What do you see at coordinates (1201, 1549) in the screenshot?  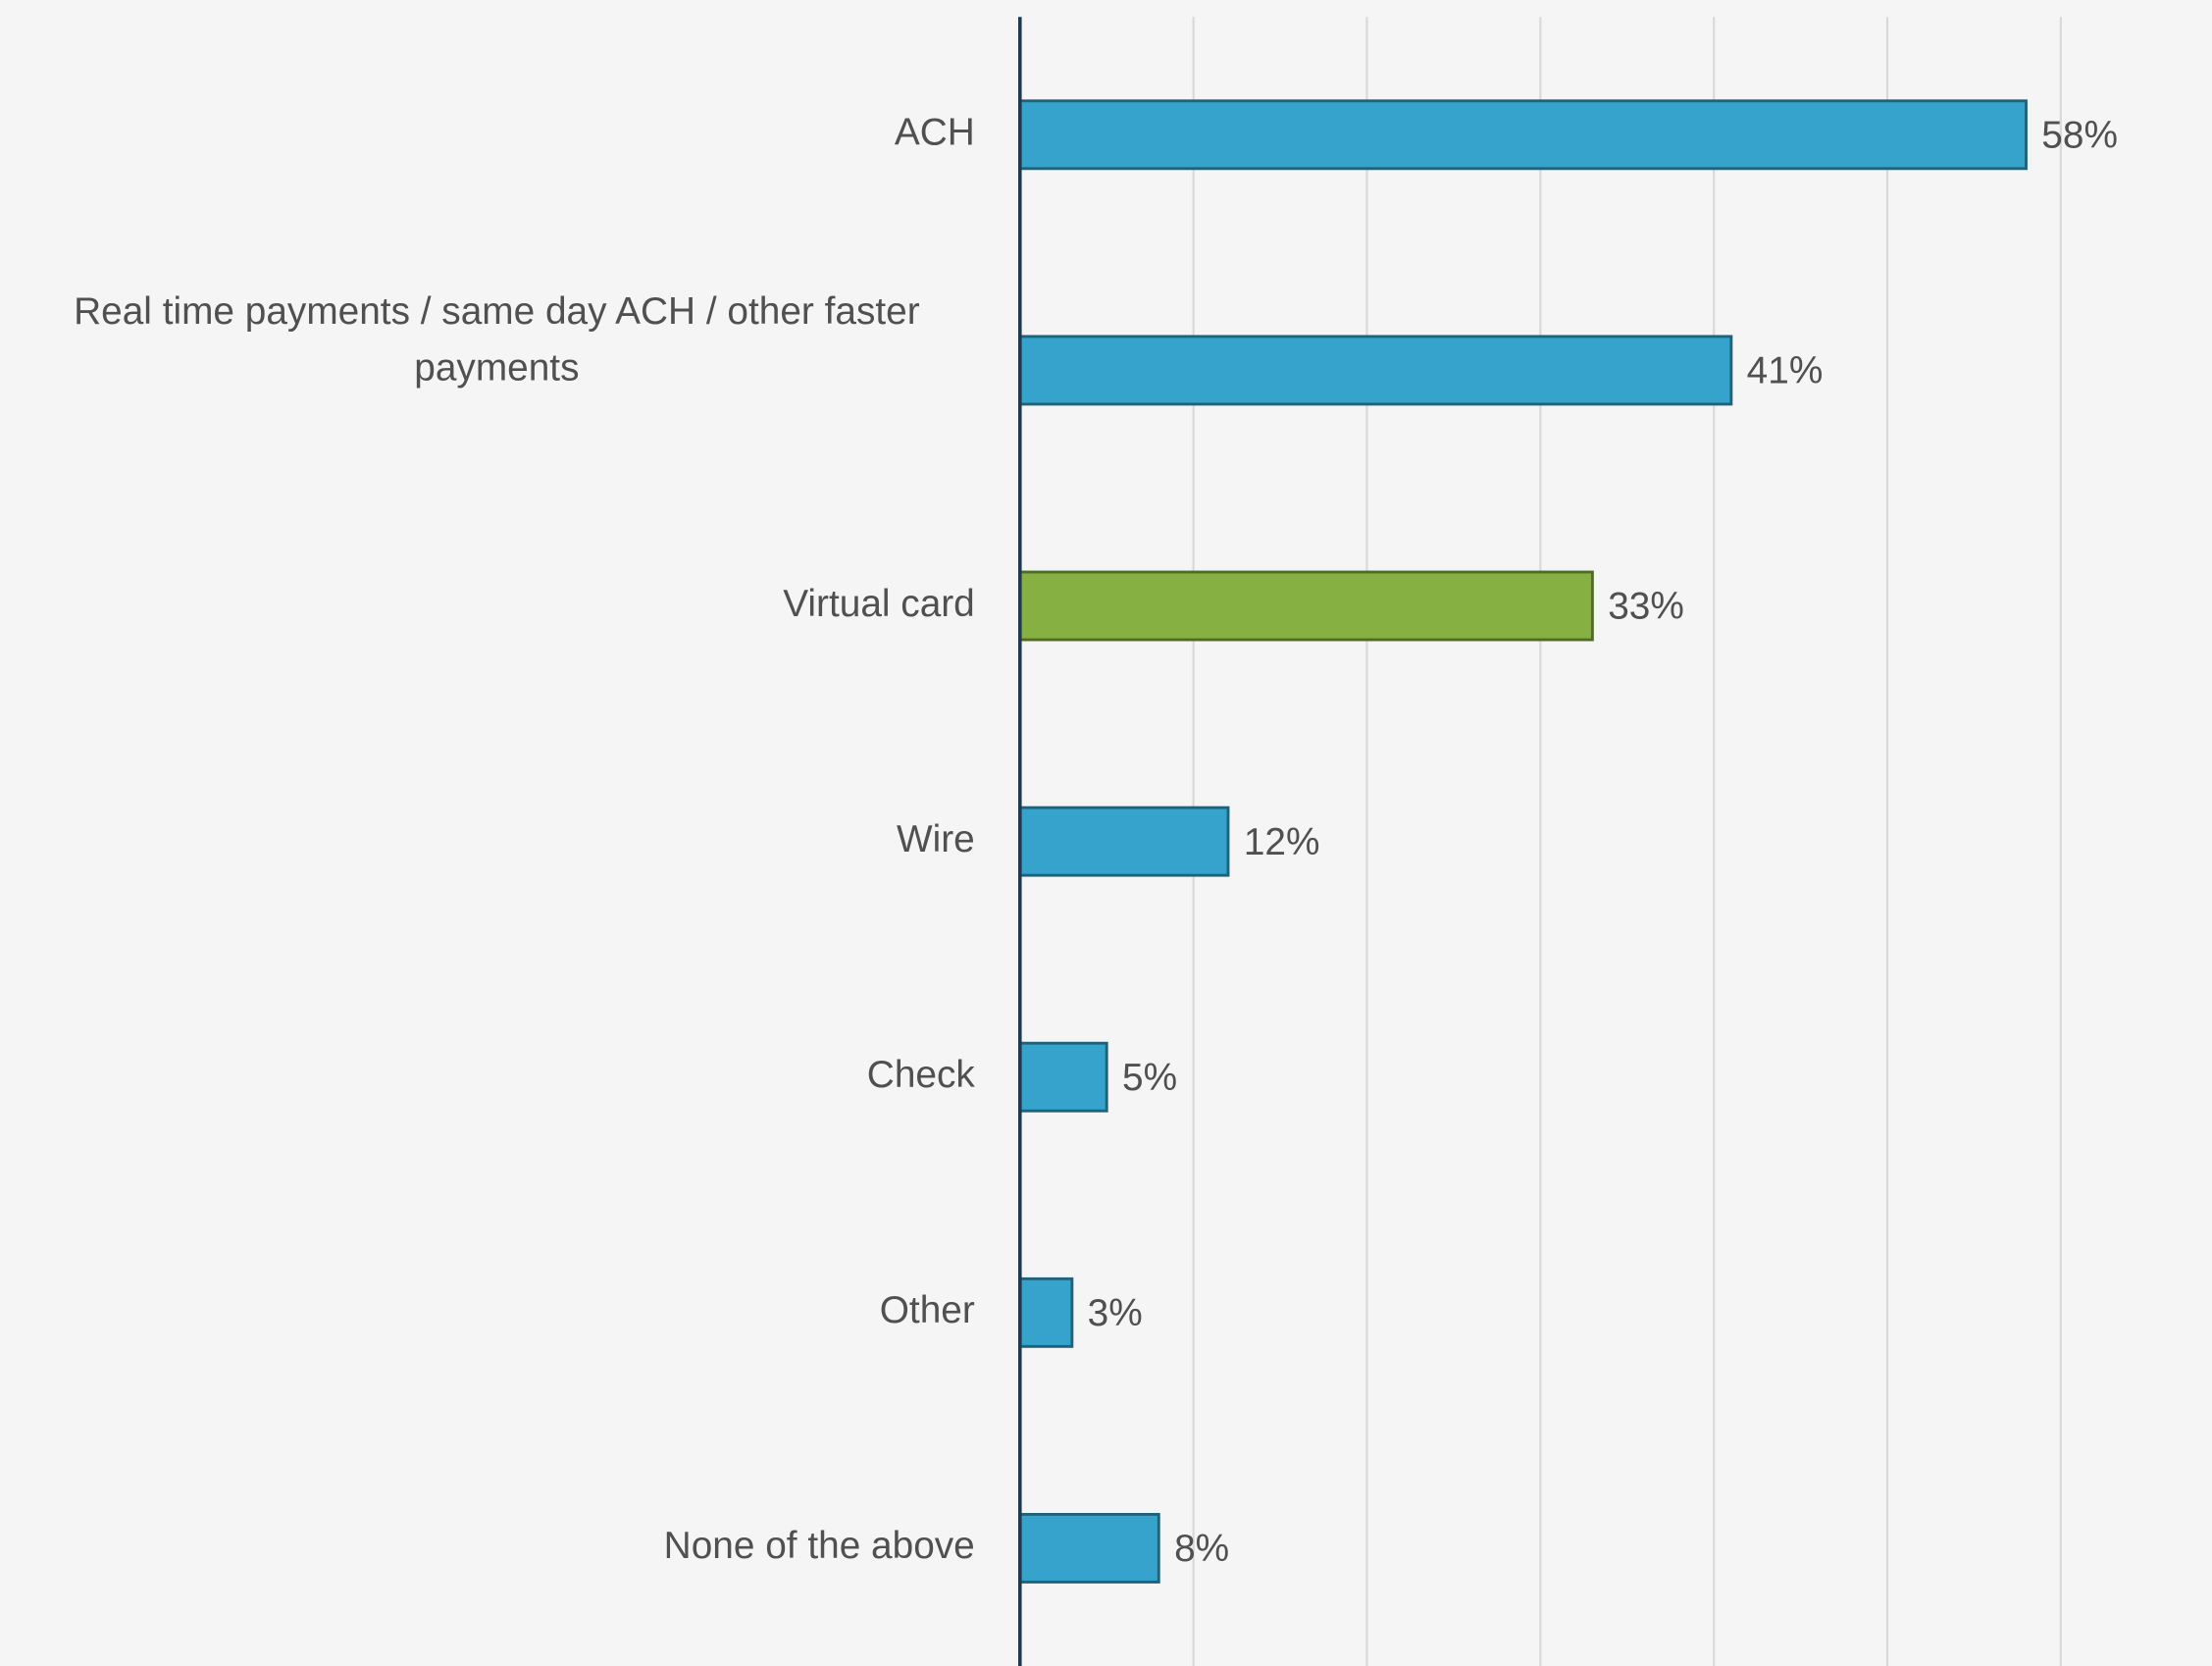 I see `value-label: 8%` at bounding box center [1201, 1549].